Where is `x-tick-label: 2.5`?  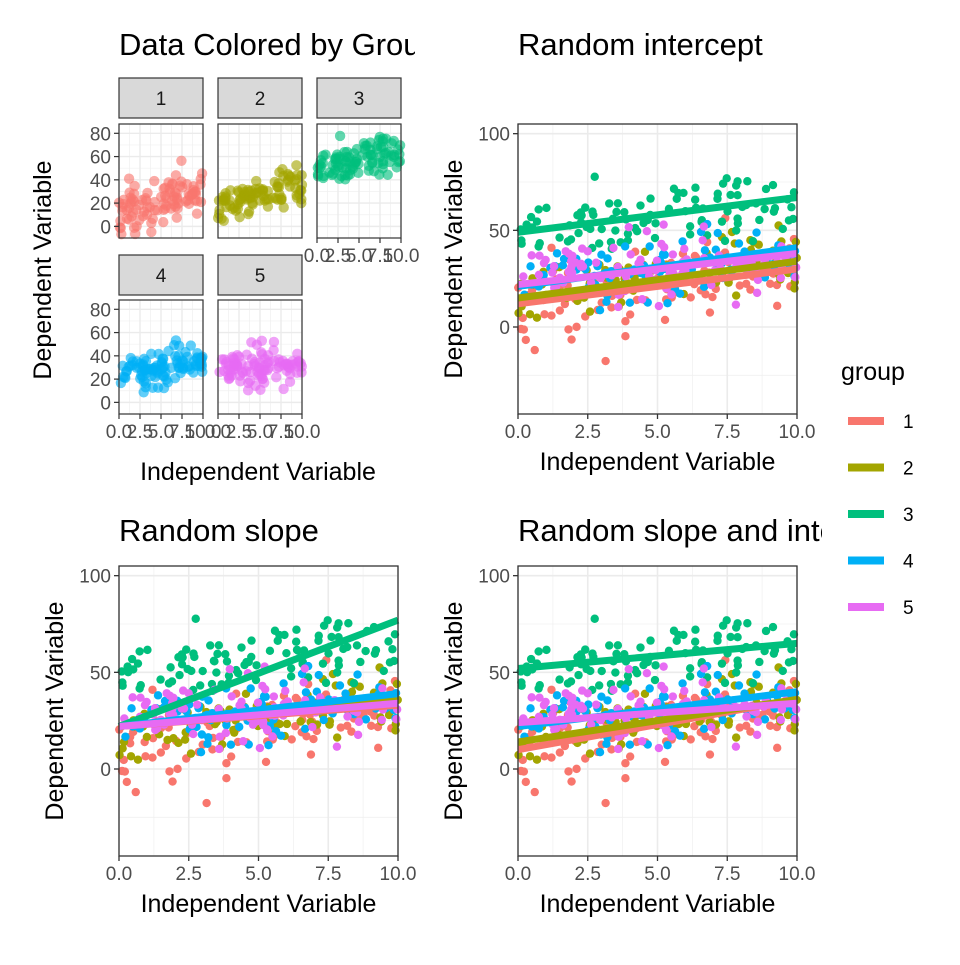 x-tick-label: 2.5 is located at coordinates (189, 874).